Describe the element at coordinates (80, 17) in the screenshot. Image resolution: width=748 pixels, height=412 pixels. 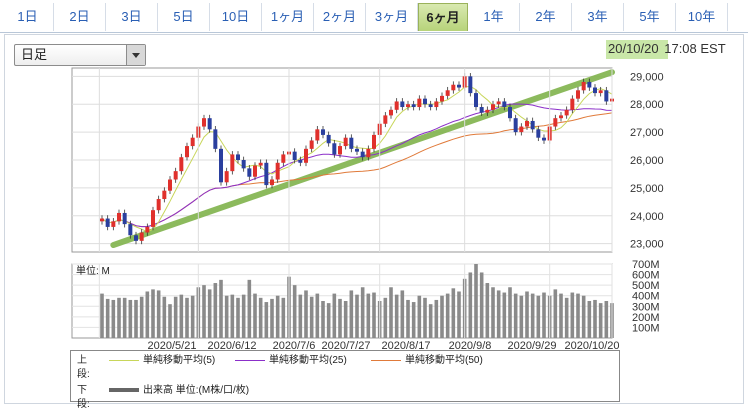
I see `tab-2: 2日` at that location.